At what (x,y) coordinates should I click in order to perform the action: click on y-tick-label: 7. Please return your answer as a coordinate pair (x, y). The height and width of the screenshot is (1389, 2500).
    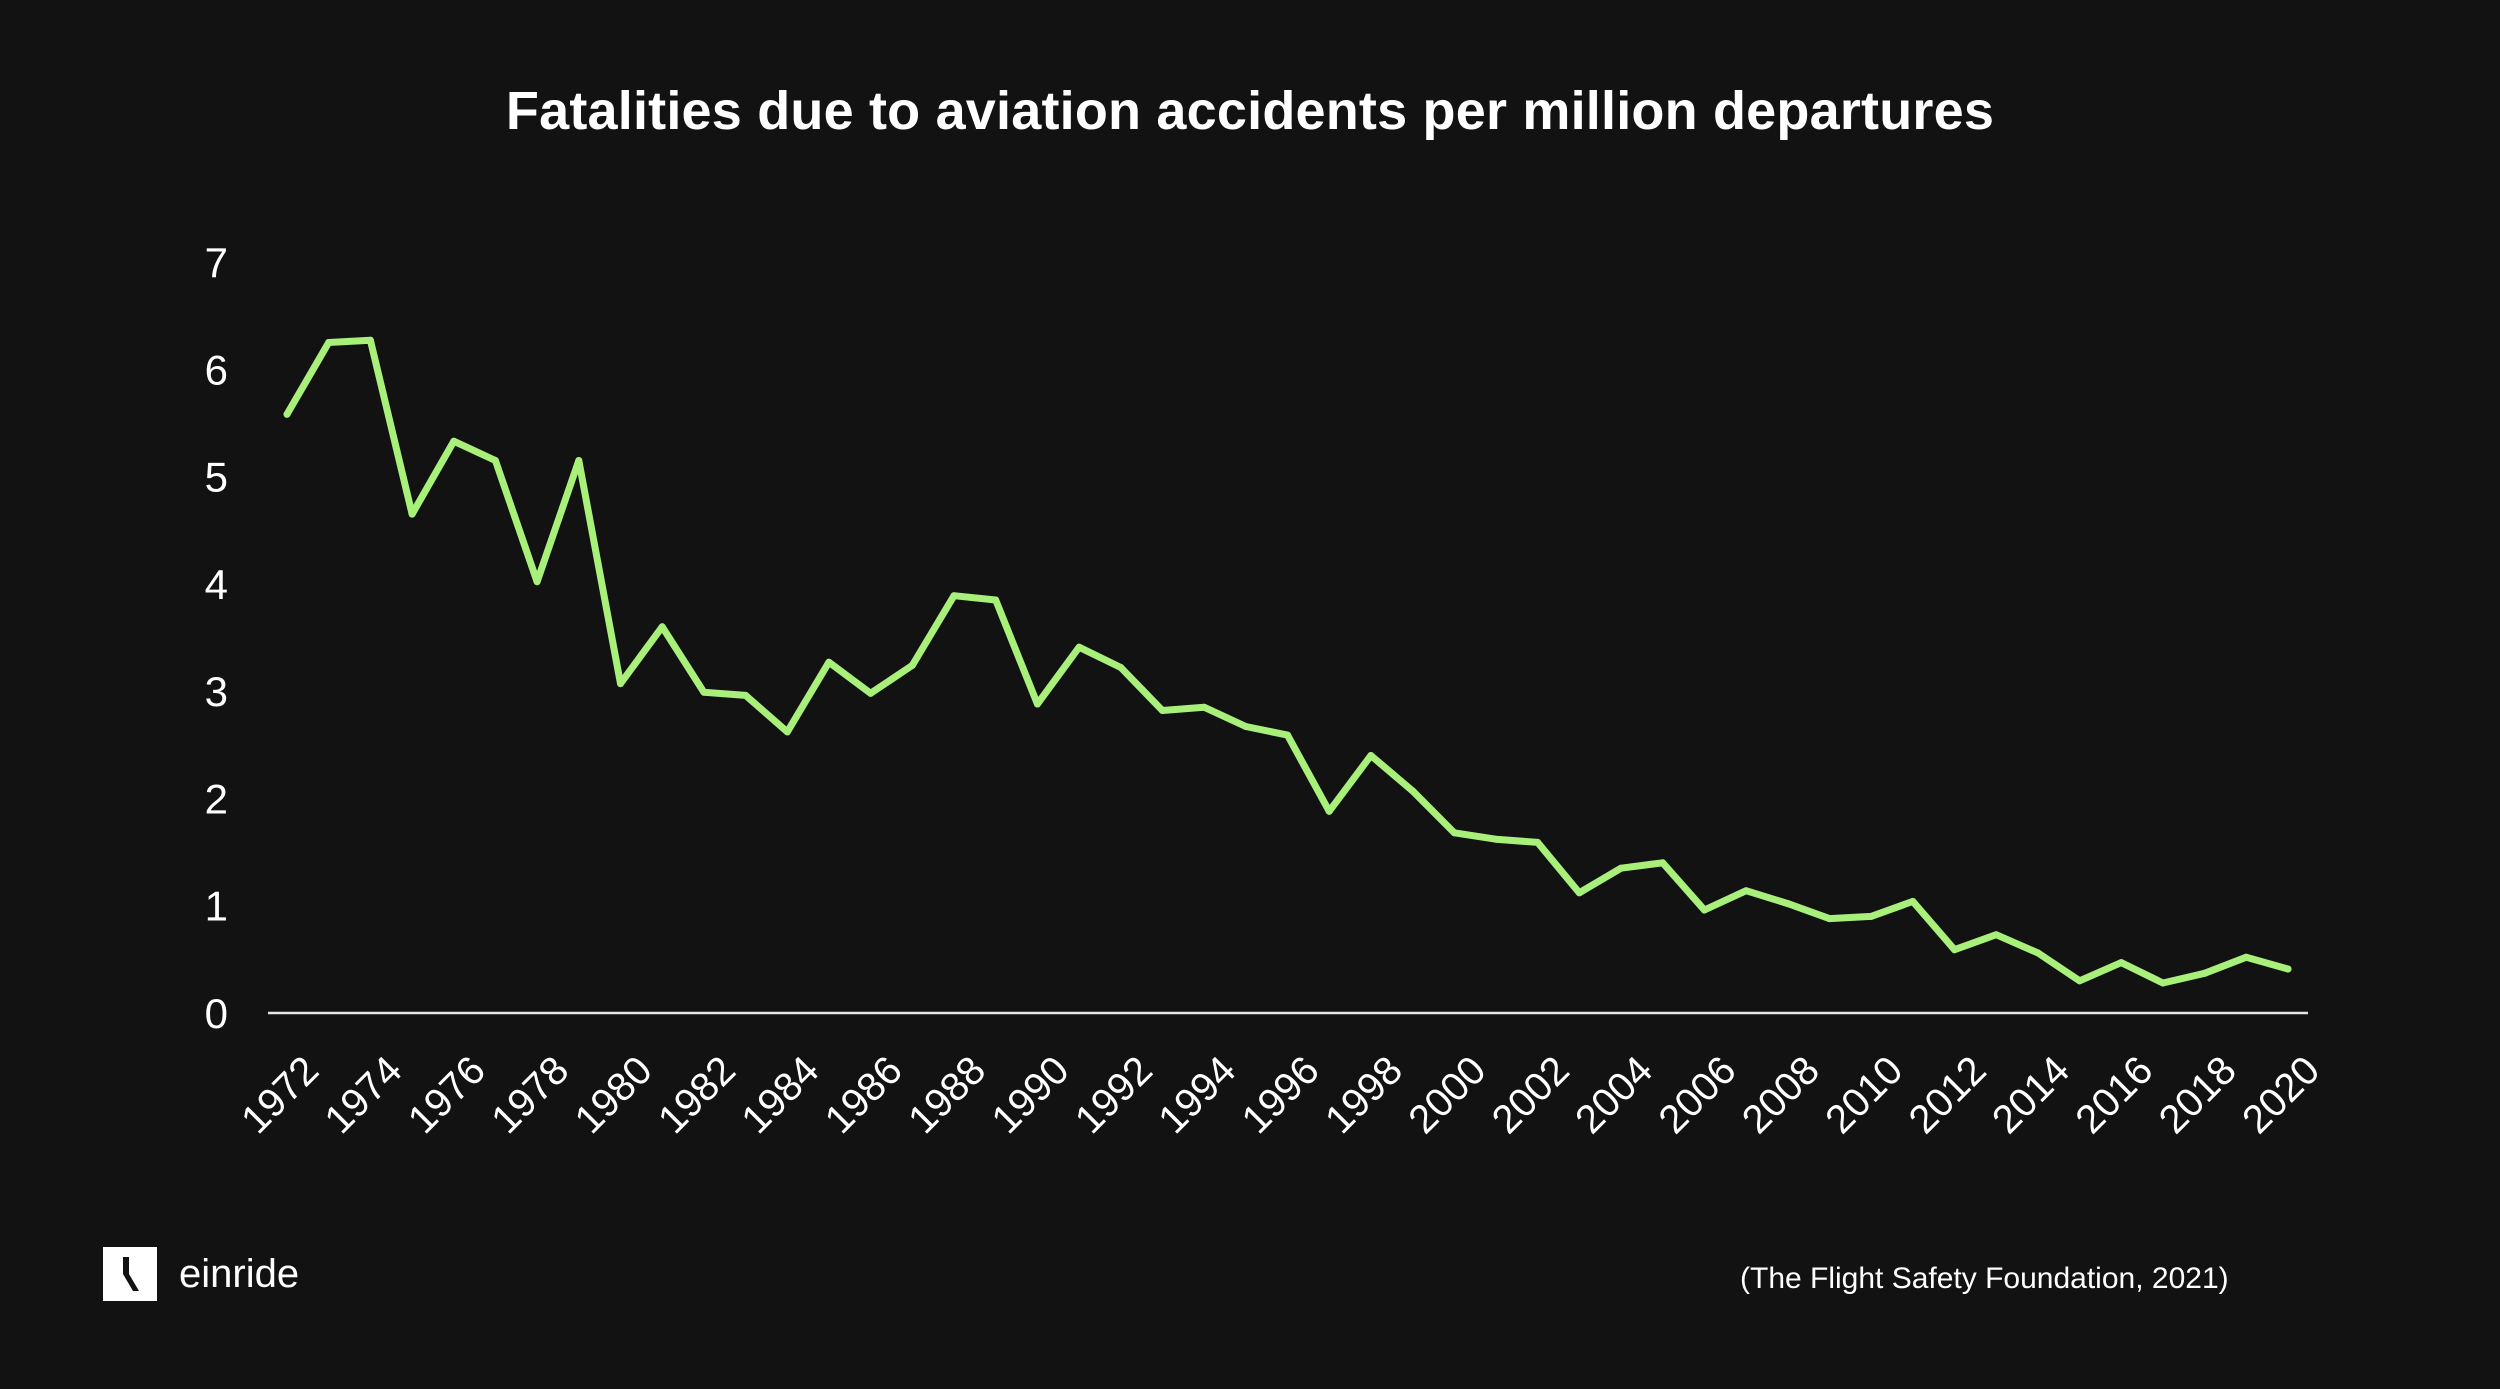
    Looking at the image, I should click on (216, 262).